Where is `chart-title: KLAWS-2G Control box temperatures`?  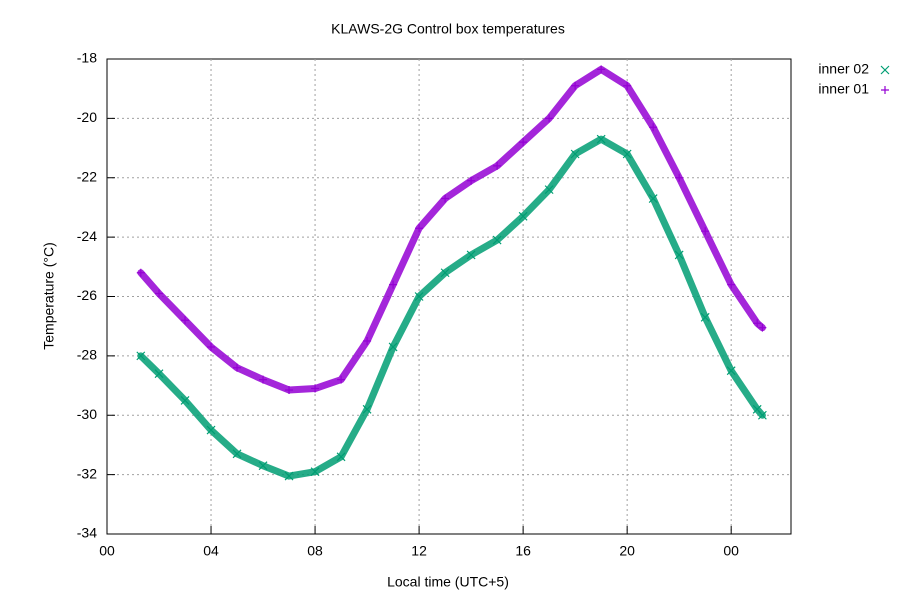
chart-title: KLAWS-2G Control box temperatures is located at coordinates (448, 29).